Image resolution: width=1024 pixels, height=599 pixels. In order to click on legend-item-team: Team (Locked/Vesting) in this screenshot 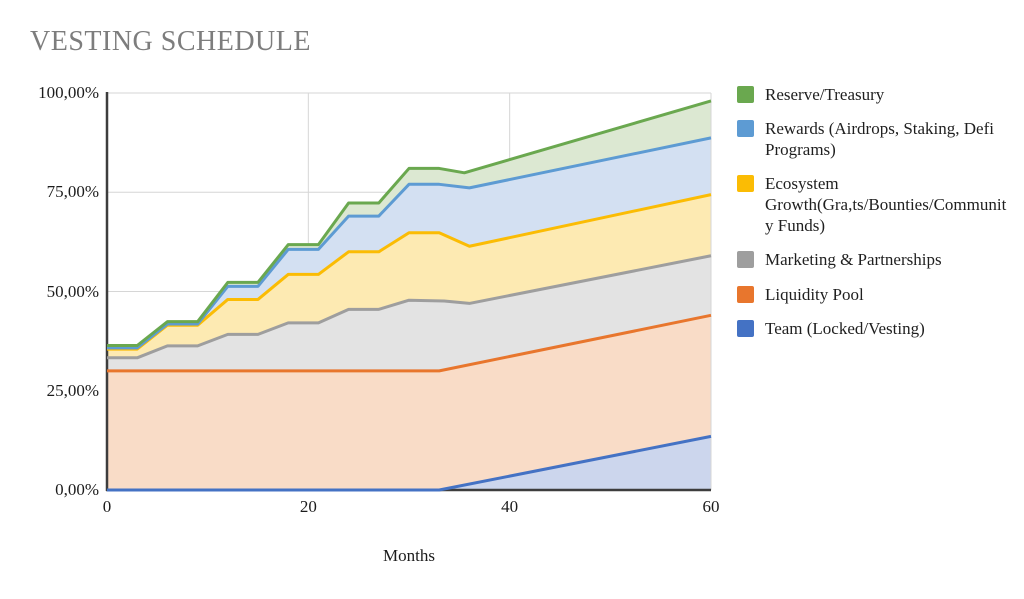, I will do `click(873, 328)`.